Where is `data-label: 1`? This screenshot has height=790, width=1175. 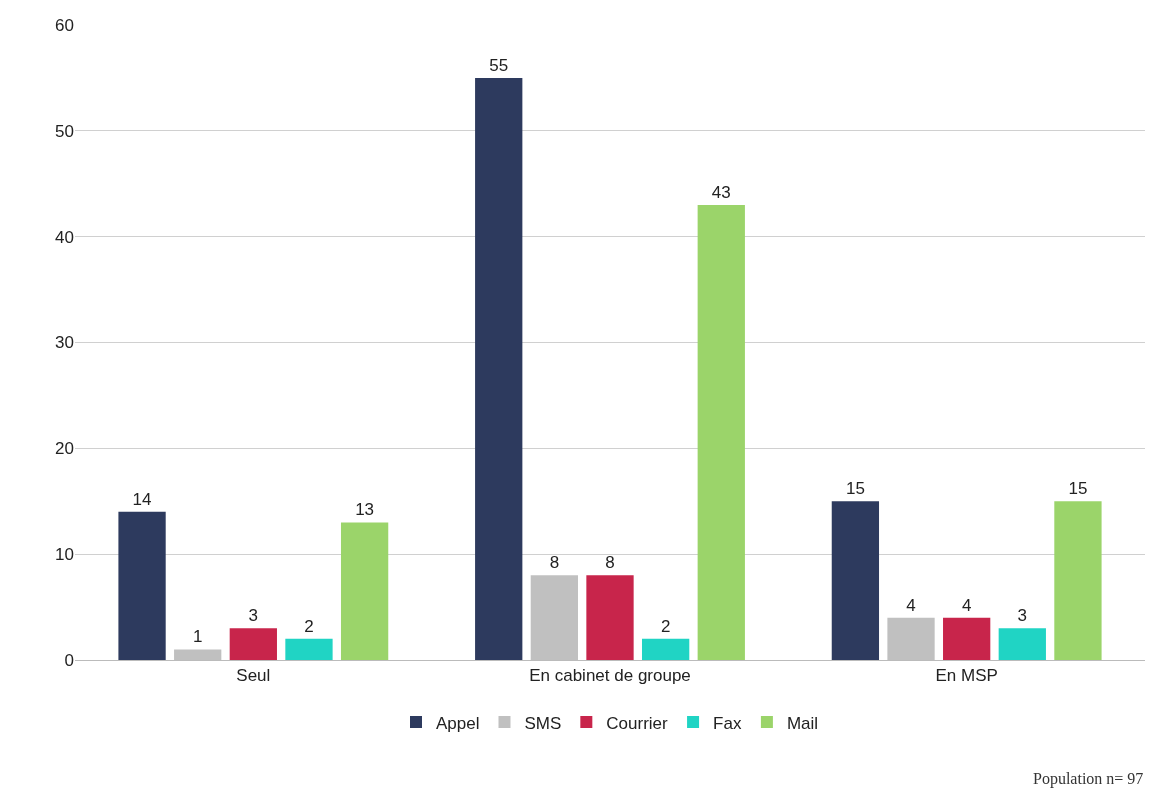
data-label: 1 is located at coordinates (197, 637).